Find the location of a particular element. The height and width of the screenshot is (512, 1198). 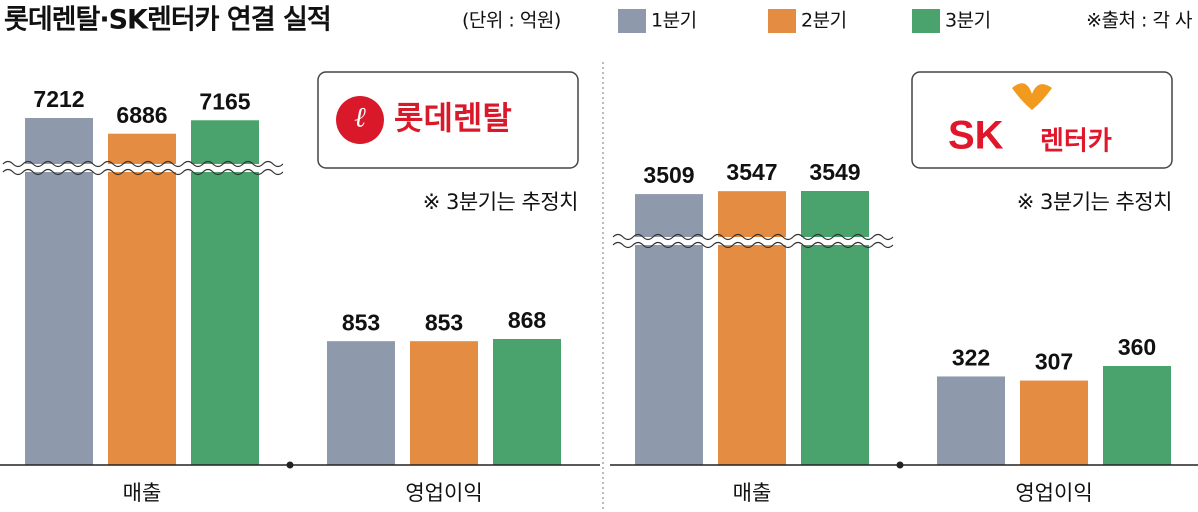

legend-label: 1분기 is located at coordinates (674, 21).